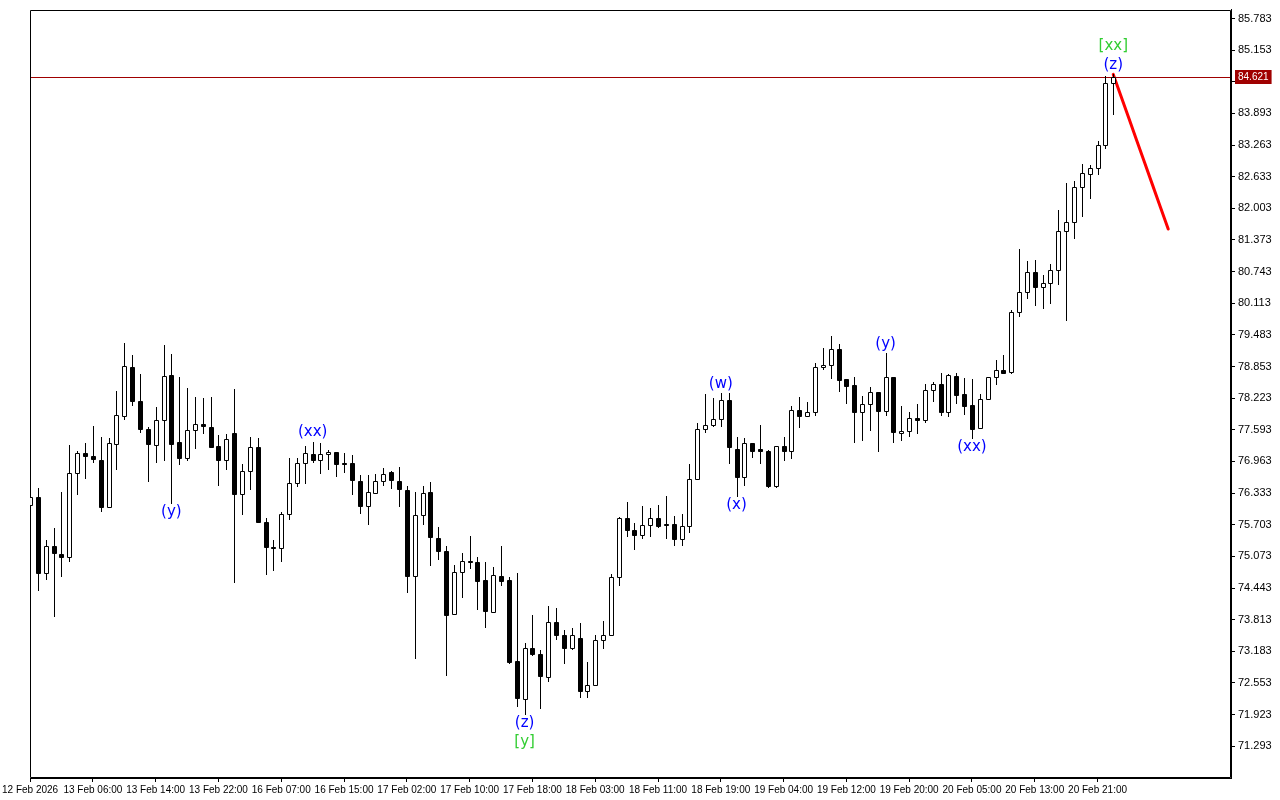 This screenshot has height=800, width=1280. What do you see at coordinates (1255, 239) in the screenshot?
I see `y-tick-label: 81.373` at bounding box center [1255, 239].